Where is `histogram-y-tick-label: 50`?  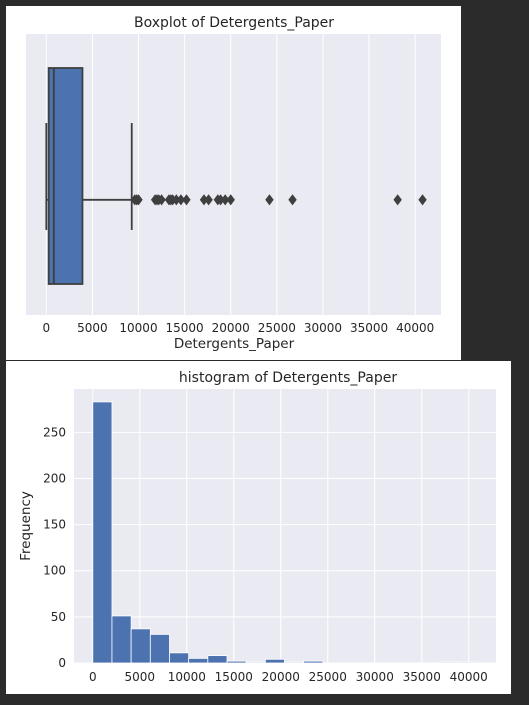 histogram-y-tick-label: 50 is located at coordinates (58, 617).